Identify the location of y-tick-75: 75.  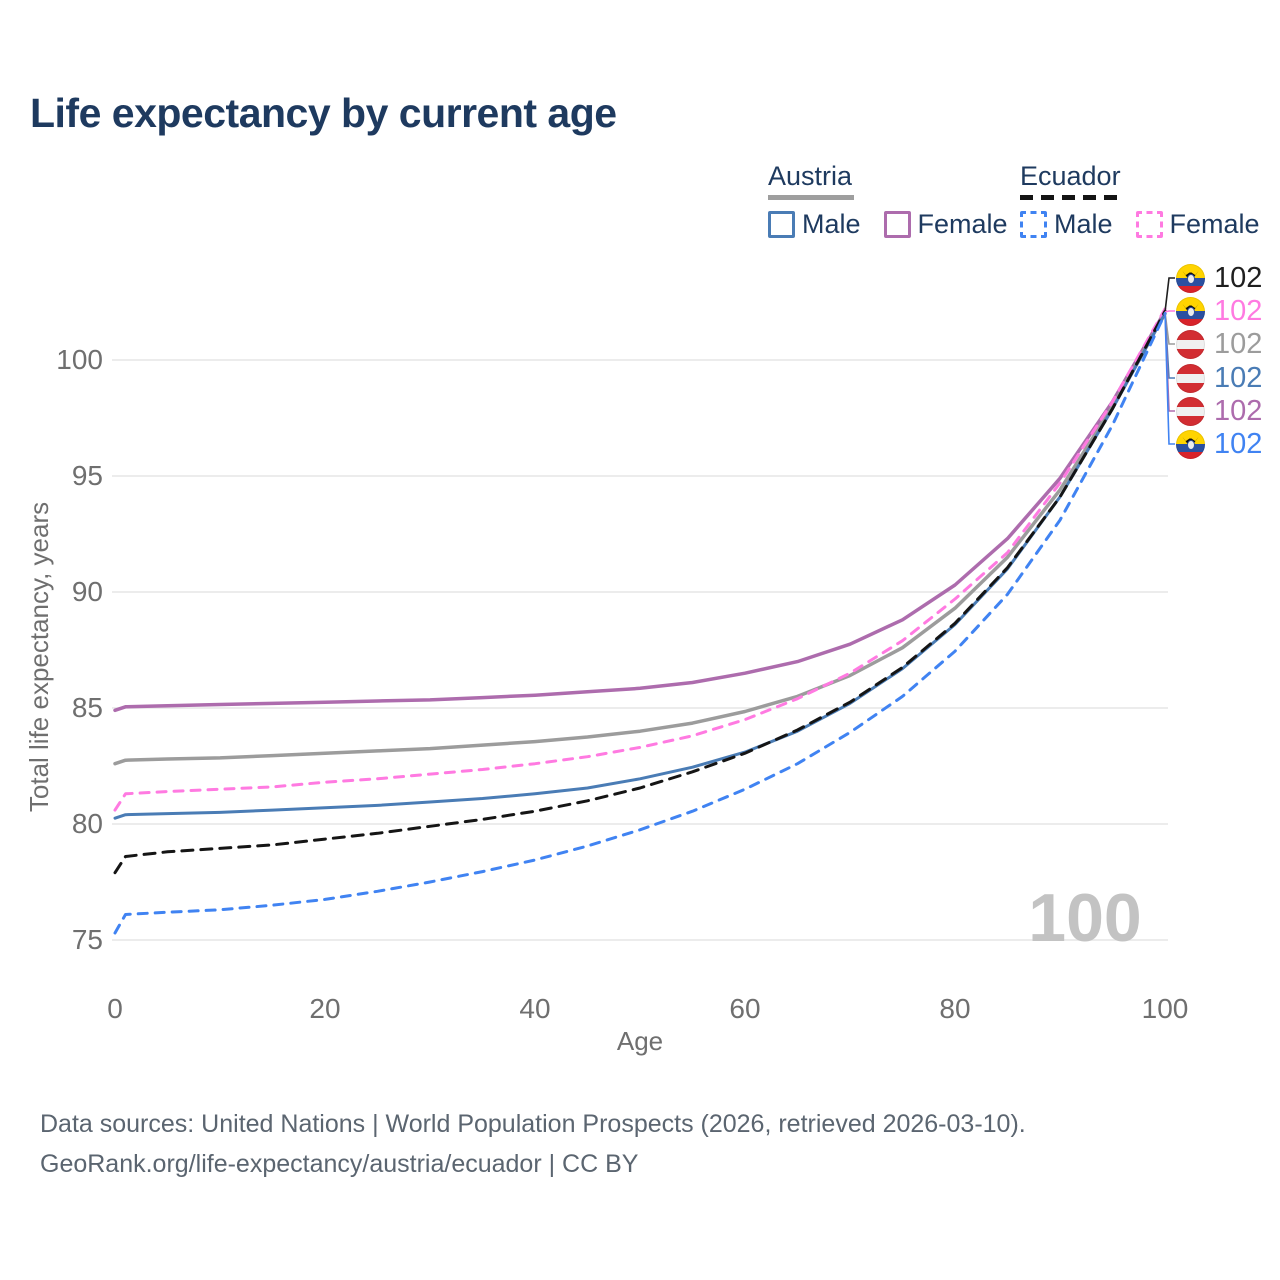
(87, 939).